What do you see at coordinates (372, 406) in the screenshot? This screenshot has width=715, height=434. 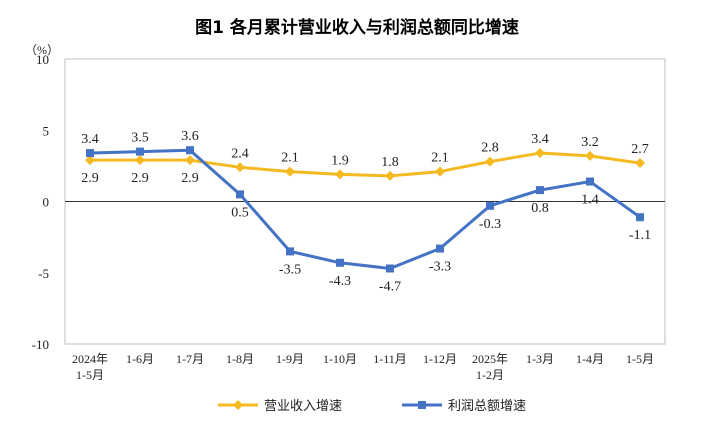 I see `legend: 营业收入增速 利润总额增速` at bounding box center [372, 406].